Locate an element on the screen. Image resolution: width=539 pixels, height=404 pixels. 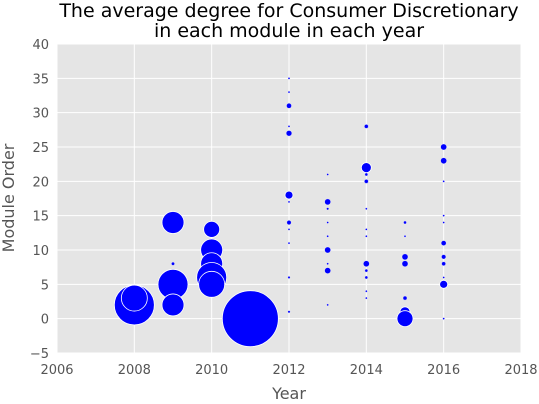
y-tick-label: 20 is located at coordinates (40, 182).